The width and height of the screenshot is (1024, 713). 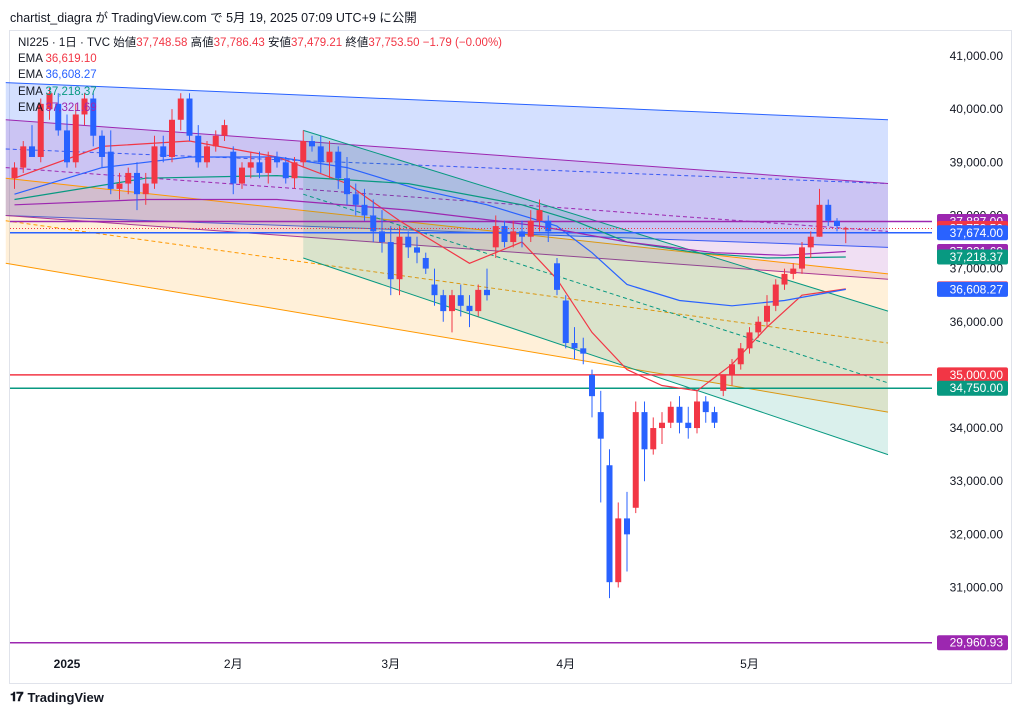 I want to click on channel-lower-line, so click(x=447, y=247).